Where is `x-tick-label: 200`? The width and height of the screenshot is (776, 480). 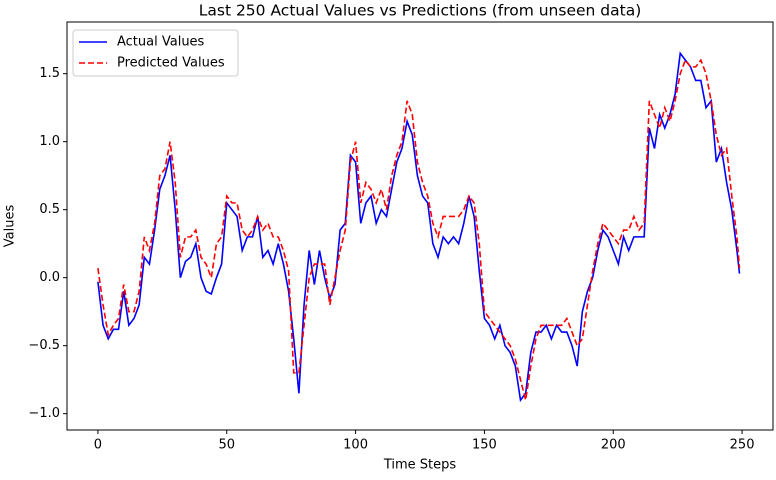 x-tick-label: 200 is located at coordinates (613, 445).